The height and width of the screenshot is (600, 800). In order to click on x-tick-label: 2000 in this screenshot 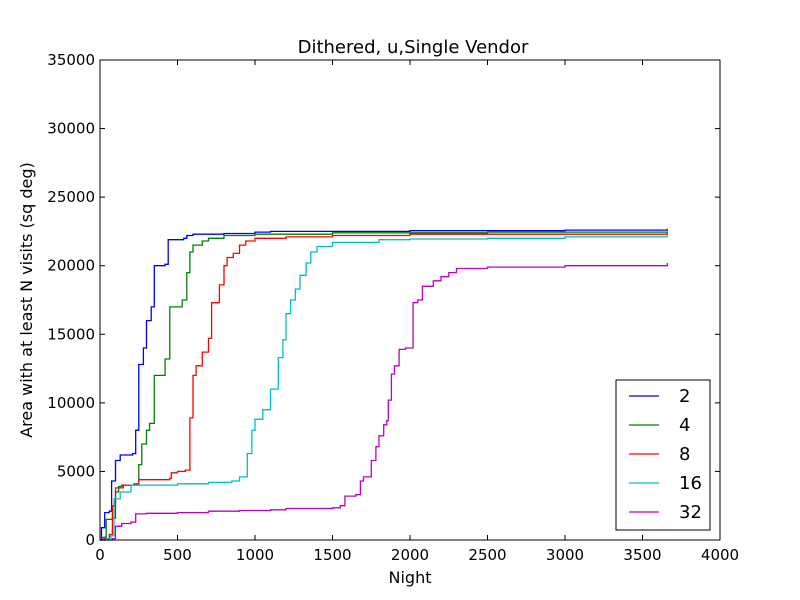, I will do `click(410, 555)`.